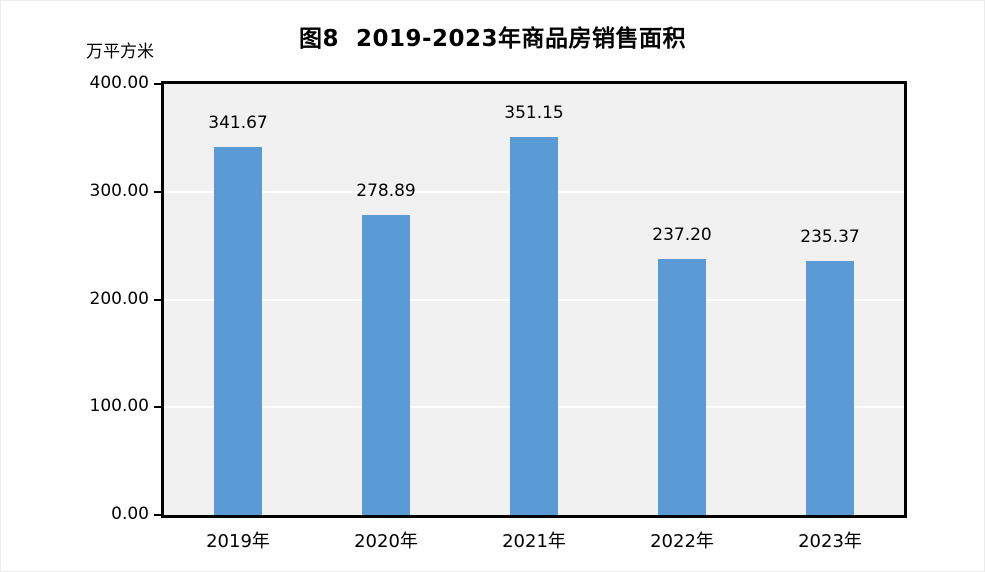  Describe the element at coordinates (157, 299) in the screenshot. I see `y-tick-mark-200.00` at that location.